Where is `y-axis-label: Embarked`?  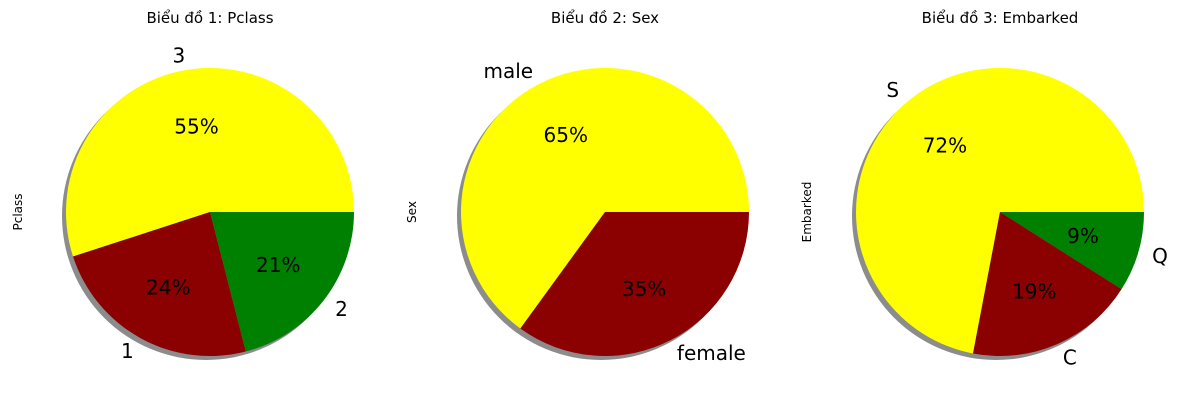
y-axis-label: Embarked is located at coordinates (807, 212).